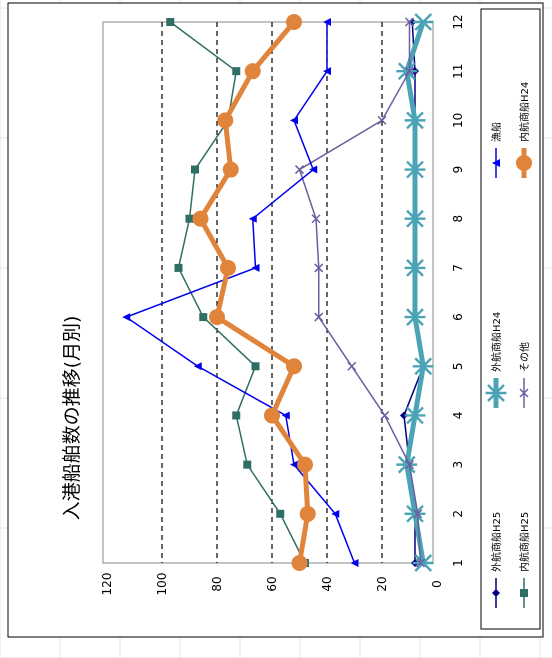 Image resolution: width=552 pixels, height=658 pixels. Describe the element at coordinates (524, 112) in the screenshot. I see `legend-label: 内航商船H24` at that location.